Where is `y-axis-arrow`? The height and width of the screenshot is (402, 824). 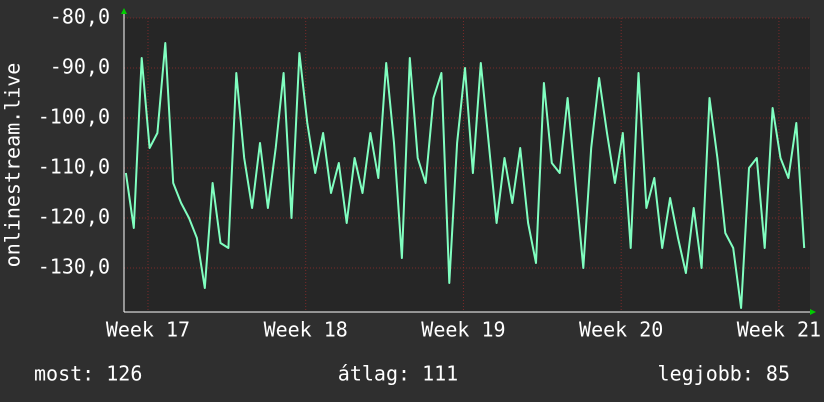 y-axis-arrow is located at coordinates (124, 11).